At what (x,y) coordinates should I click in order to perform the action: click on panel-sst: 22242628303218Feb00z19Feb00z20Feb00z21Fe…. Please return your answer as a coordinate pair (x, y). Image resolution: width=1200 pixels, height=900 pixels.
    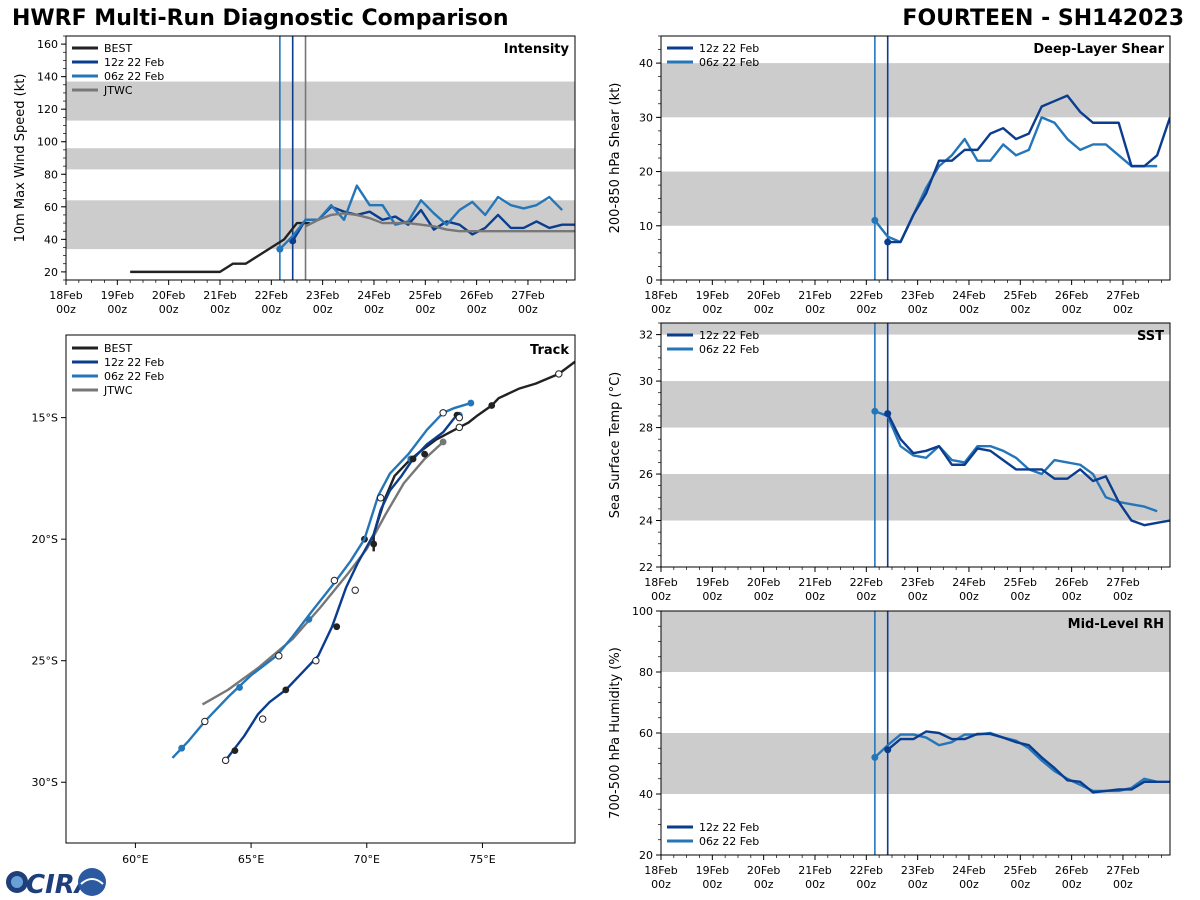
    Looking at the image, I should click on (889, 462).